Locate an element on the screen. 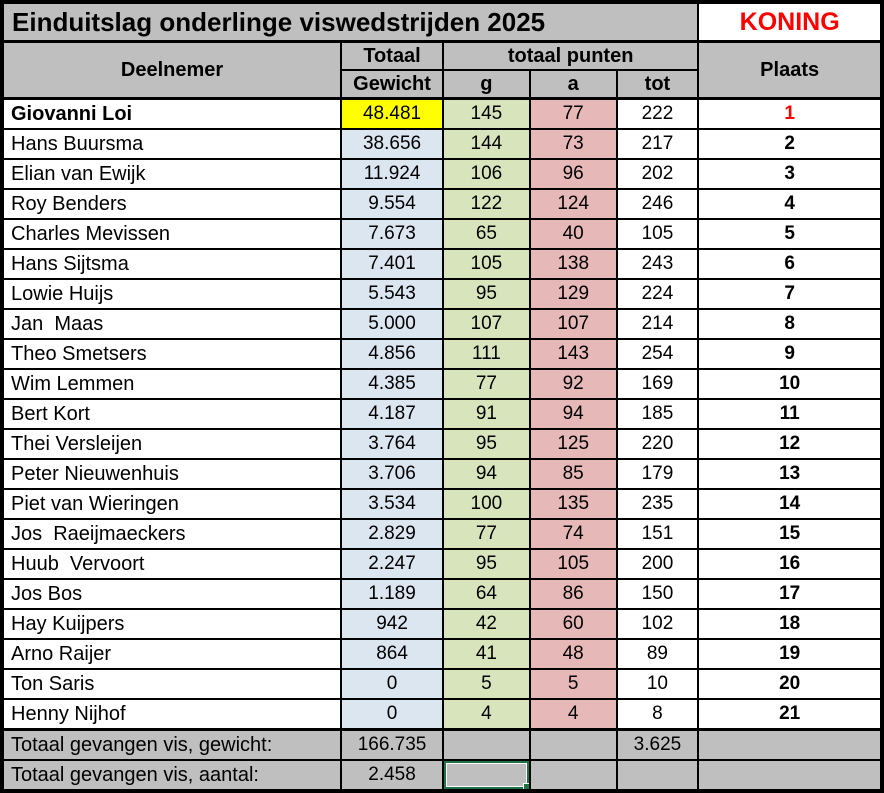  header-gewicht: Gewicht is located at coordinates (392, 84).